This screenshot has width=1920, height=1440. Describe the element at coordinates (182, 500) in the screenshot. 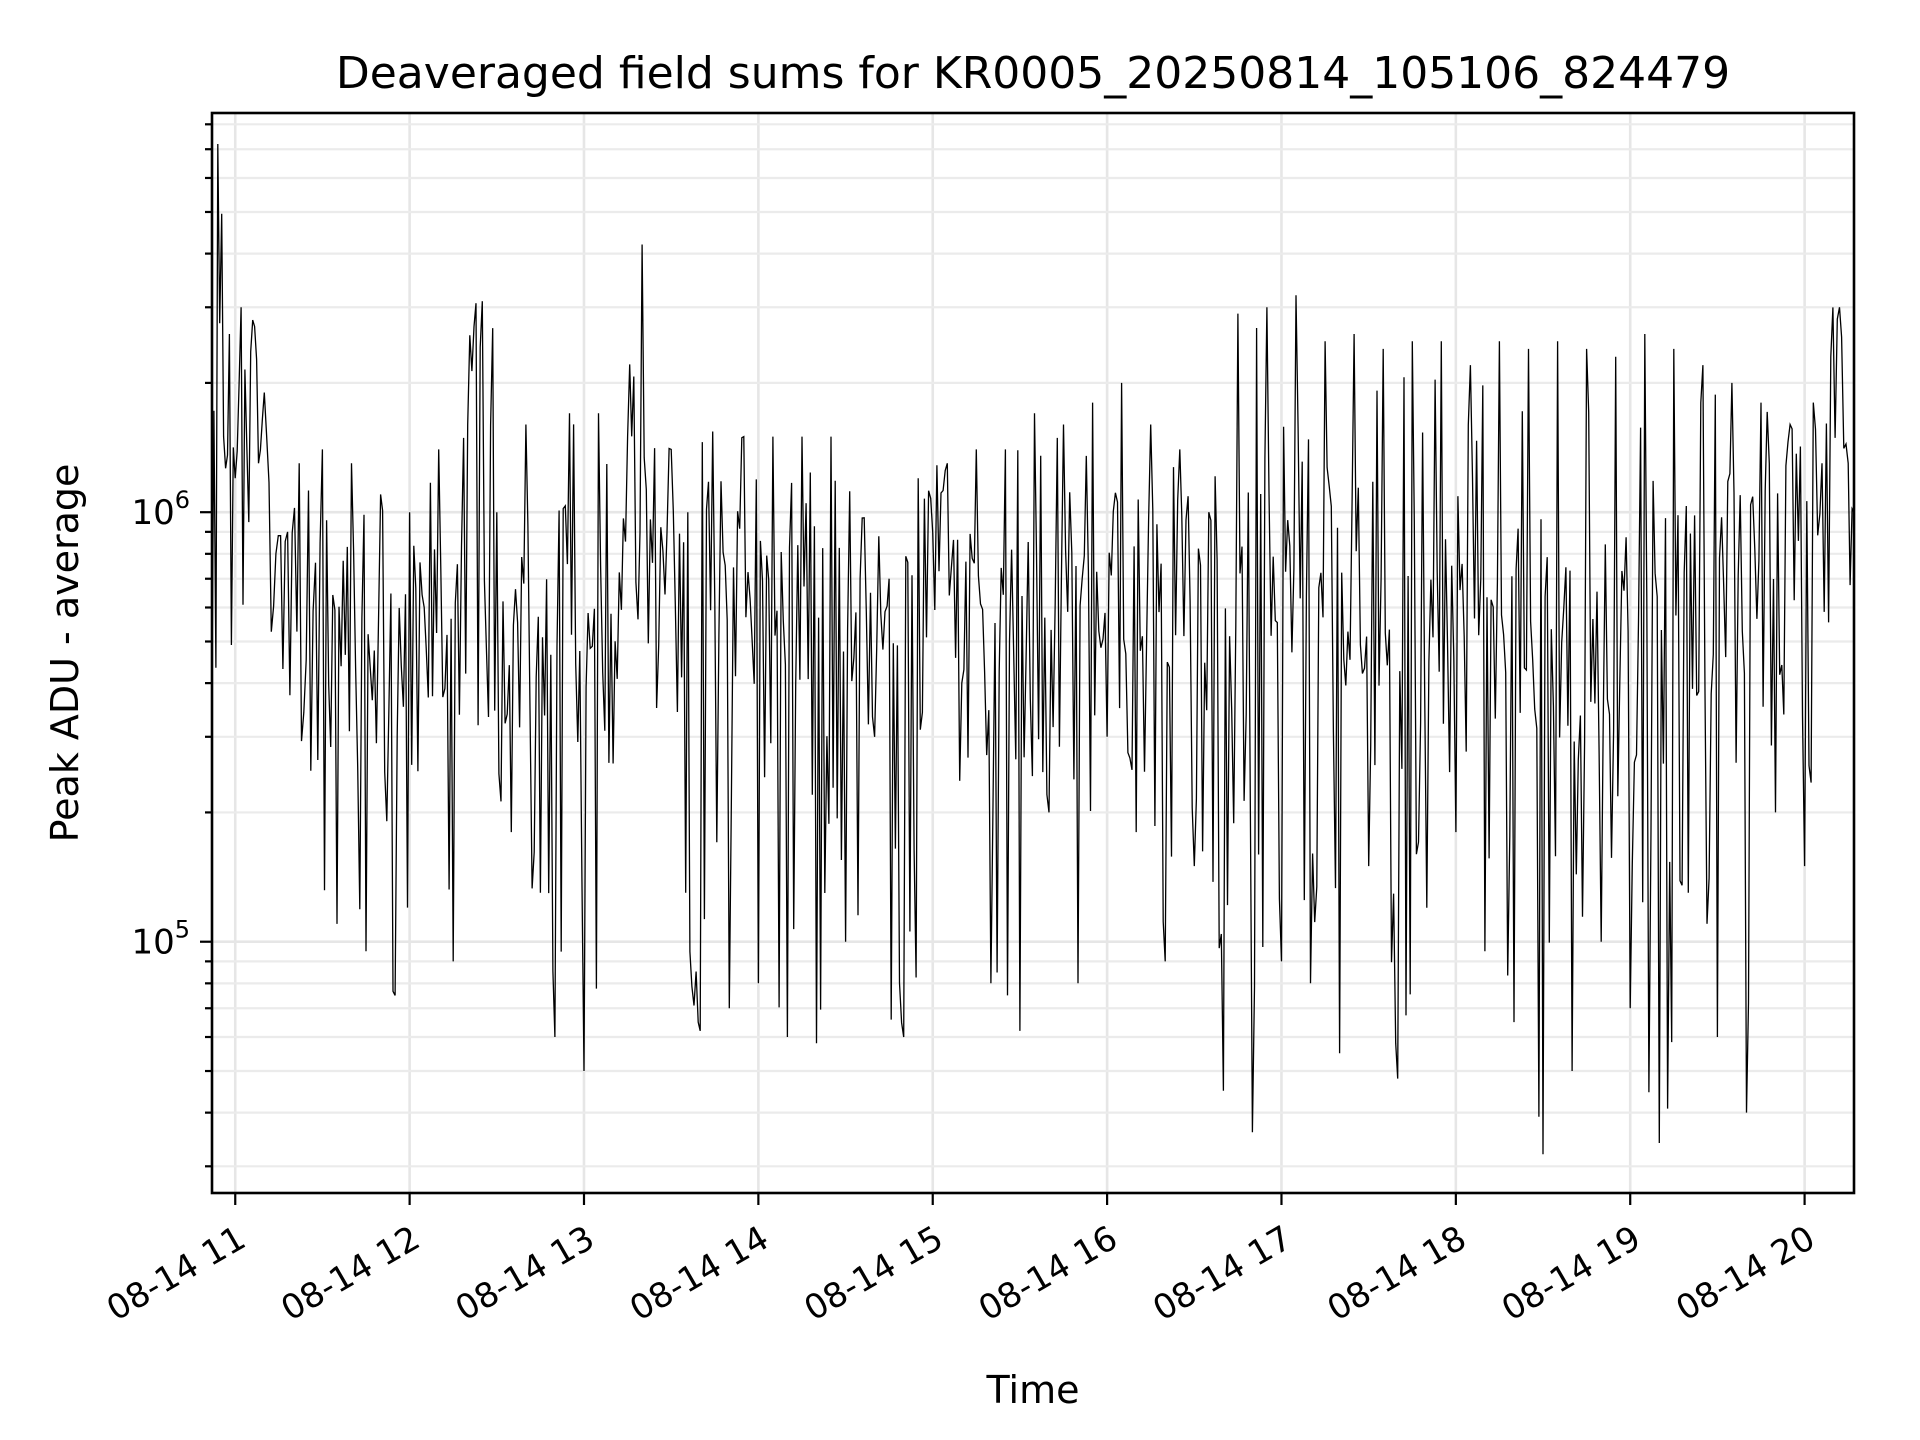

I see `y-tick-label-exponent: 6` at that location.